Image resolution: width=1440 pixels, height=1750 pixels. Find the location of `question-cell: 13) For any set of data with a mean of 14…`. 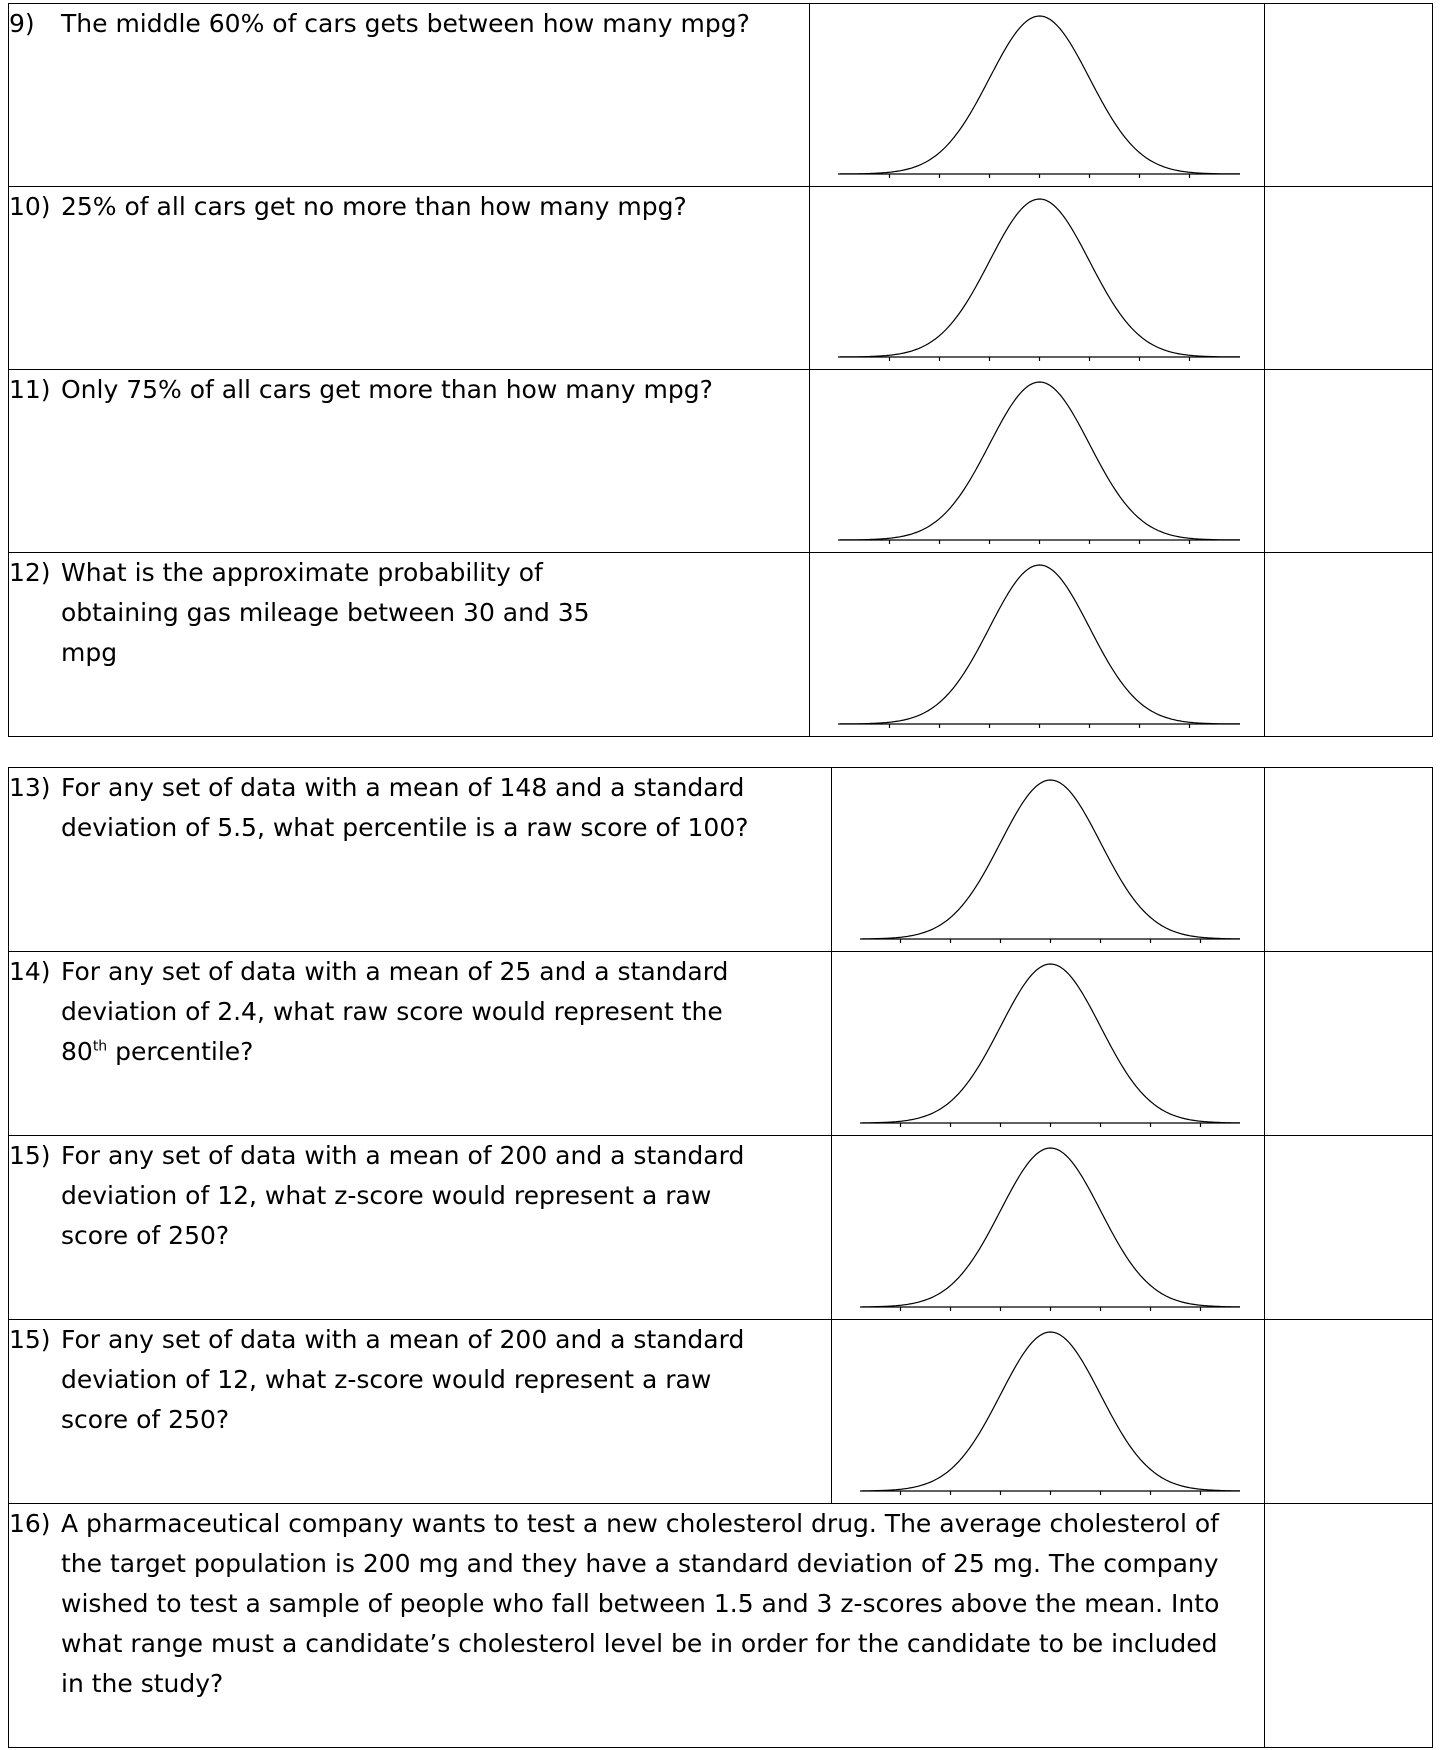

question-cell: 13) For any set of data with a mean of 14… is located at coordinates (420, 859).